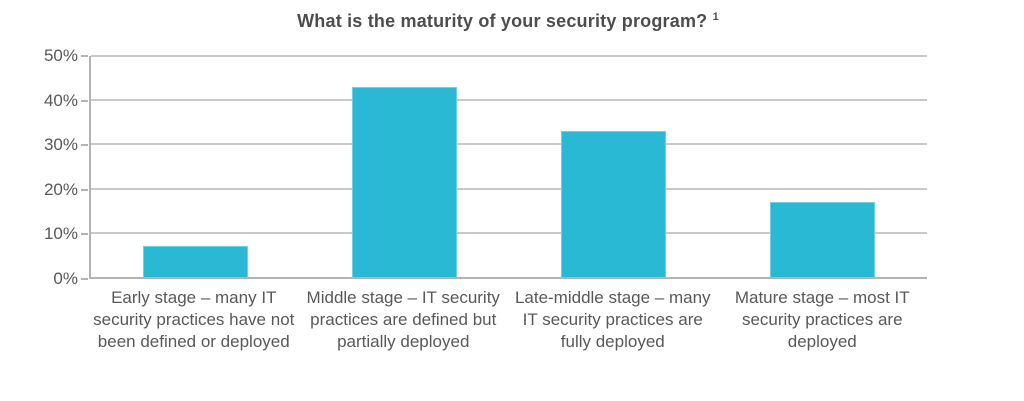 The width and height of the screenshot is (1024, 401). Describe the element at coordinates (84, 100) in the screenshot. I see `y-tick-mark-40%` at that location.